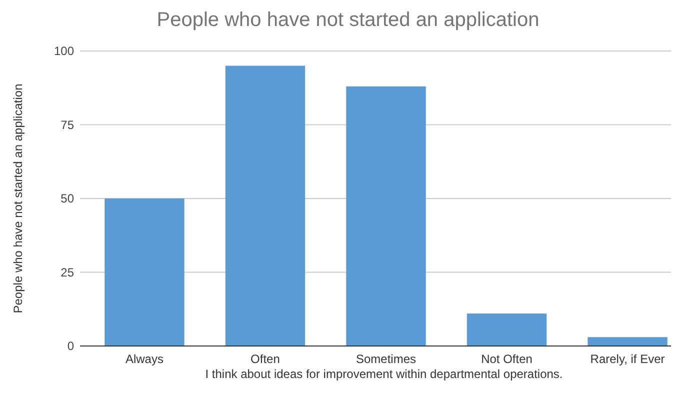 This screenshot has height=407, width=684. What do you see at coordinates (70, 346) in the screenshot?
I see `y-tick-label: 0` at bounding box center [70, 346].